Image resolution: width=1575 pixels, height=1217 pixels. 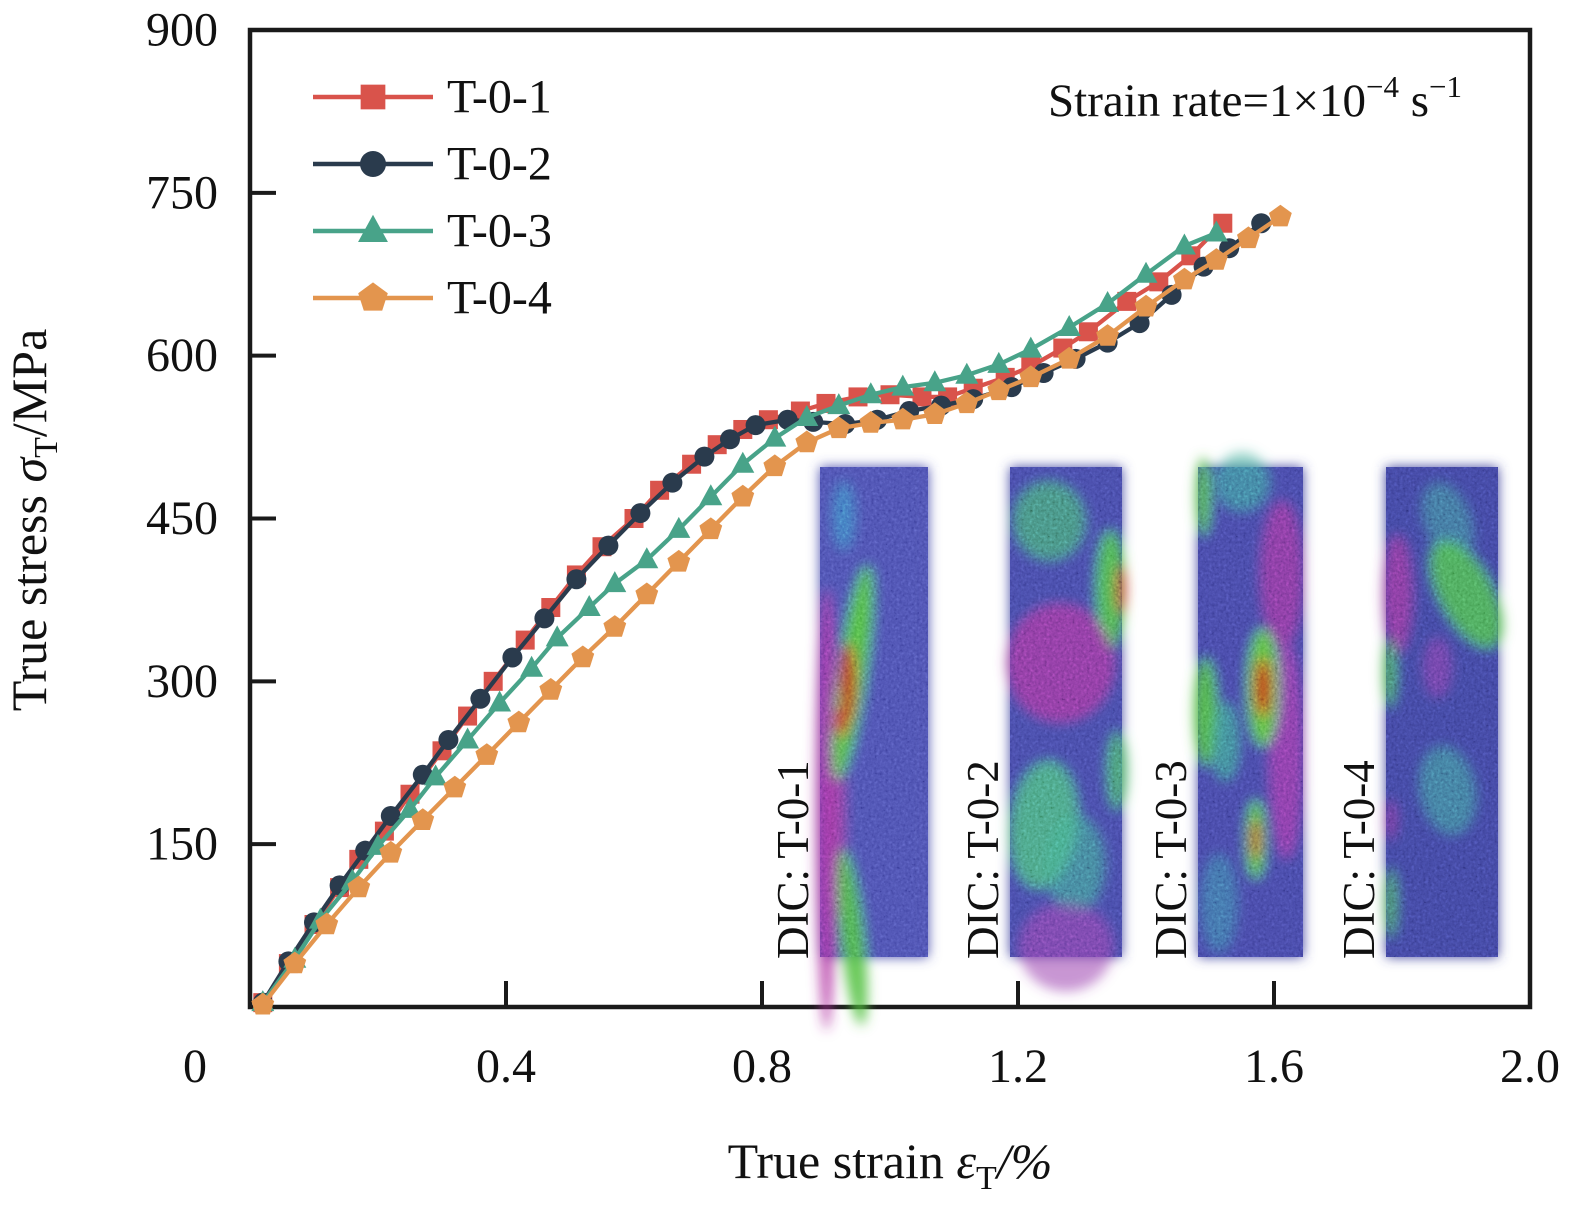 What do you see at coordinates (1445, 86) in the screenshot?
I see `annotation-unit-exponent: −1` at bounding box center [1445, 86].